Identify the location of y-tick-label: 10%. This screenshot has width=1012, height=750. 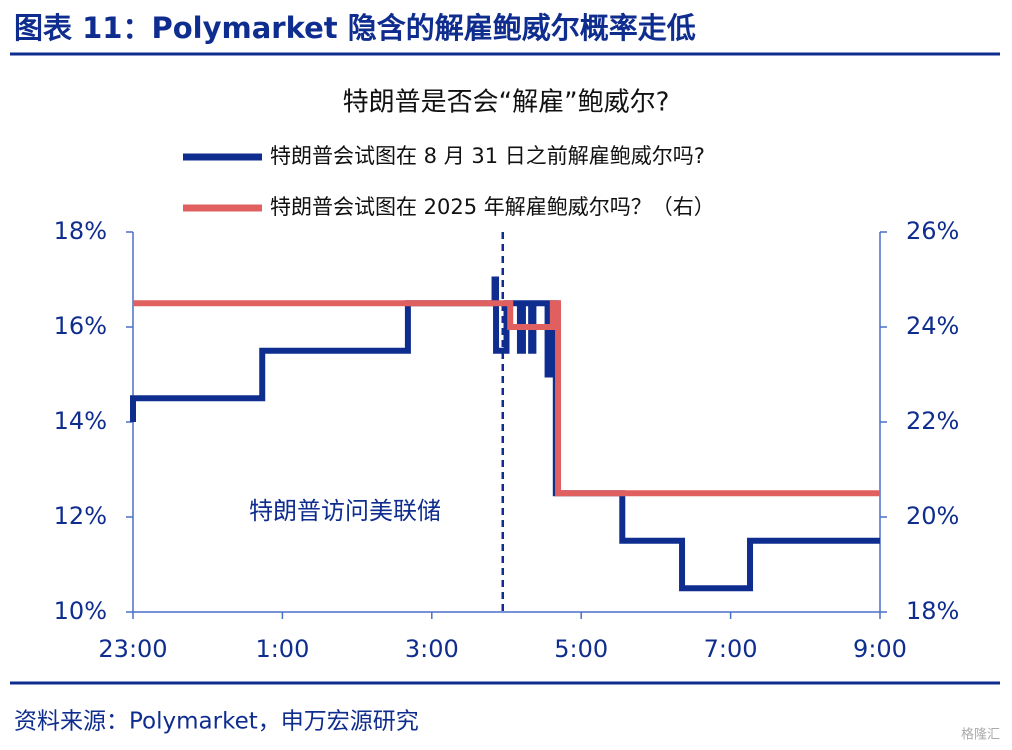
(80, 611).